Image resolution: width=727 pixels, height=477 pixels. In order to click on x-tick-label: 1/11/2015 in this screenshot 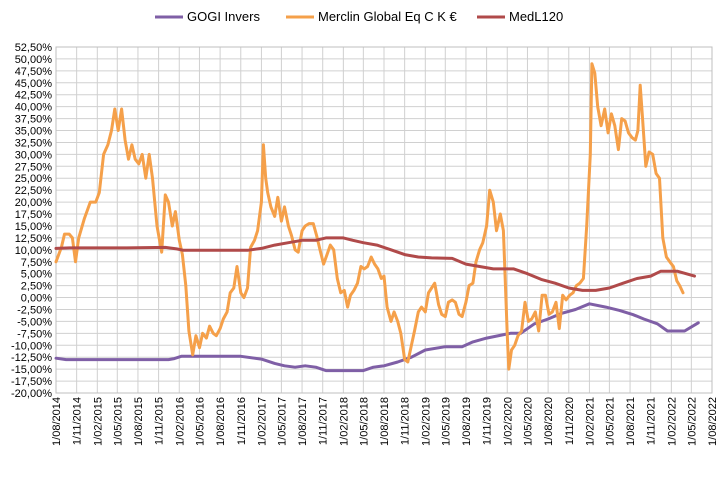, I will do `click(160, 421)`.